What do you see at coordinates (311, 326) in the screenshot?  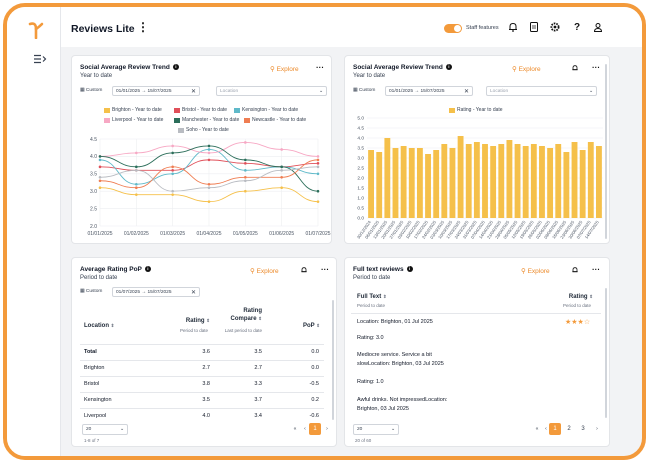 I see `col-pop-header: PoP ⇕` at bounding box center [311, 326].